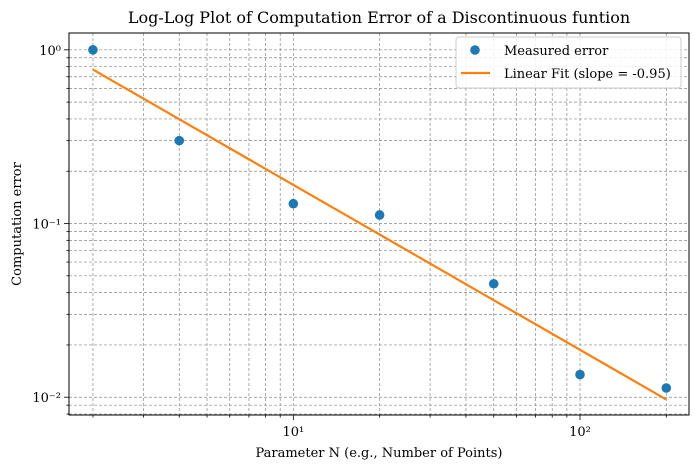  I want to click on y-tick-label: 10⁻², so click(46, 398).